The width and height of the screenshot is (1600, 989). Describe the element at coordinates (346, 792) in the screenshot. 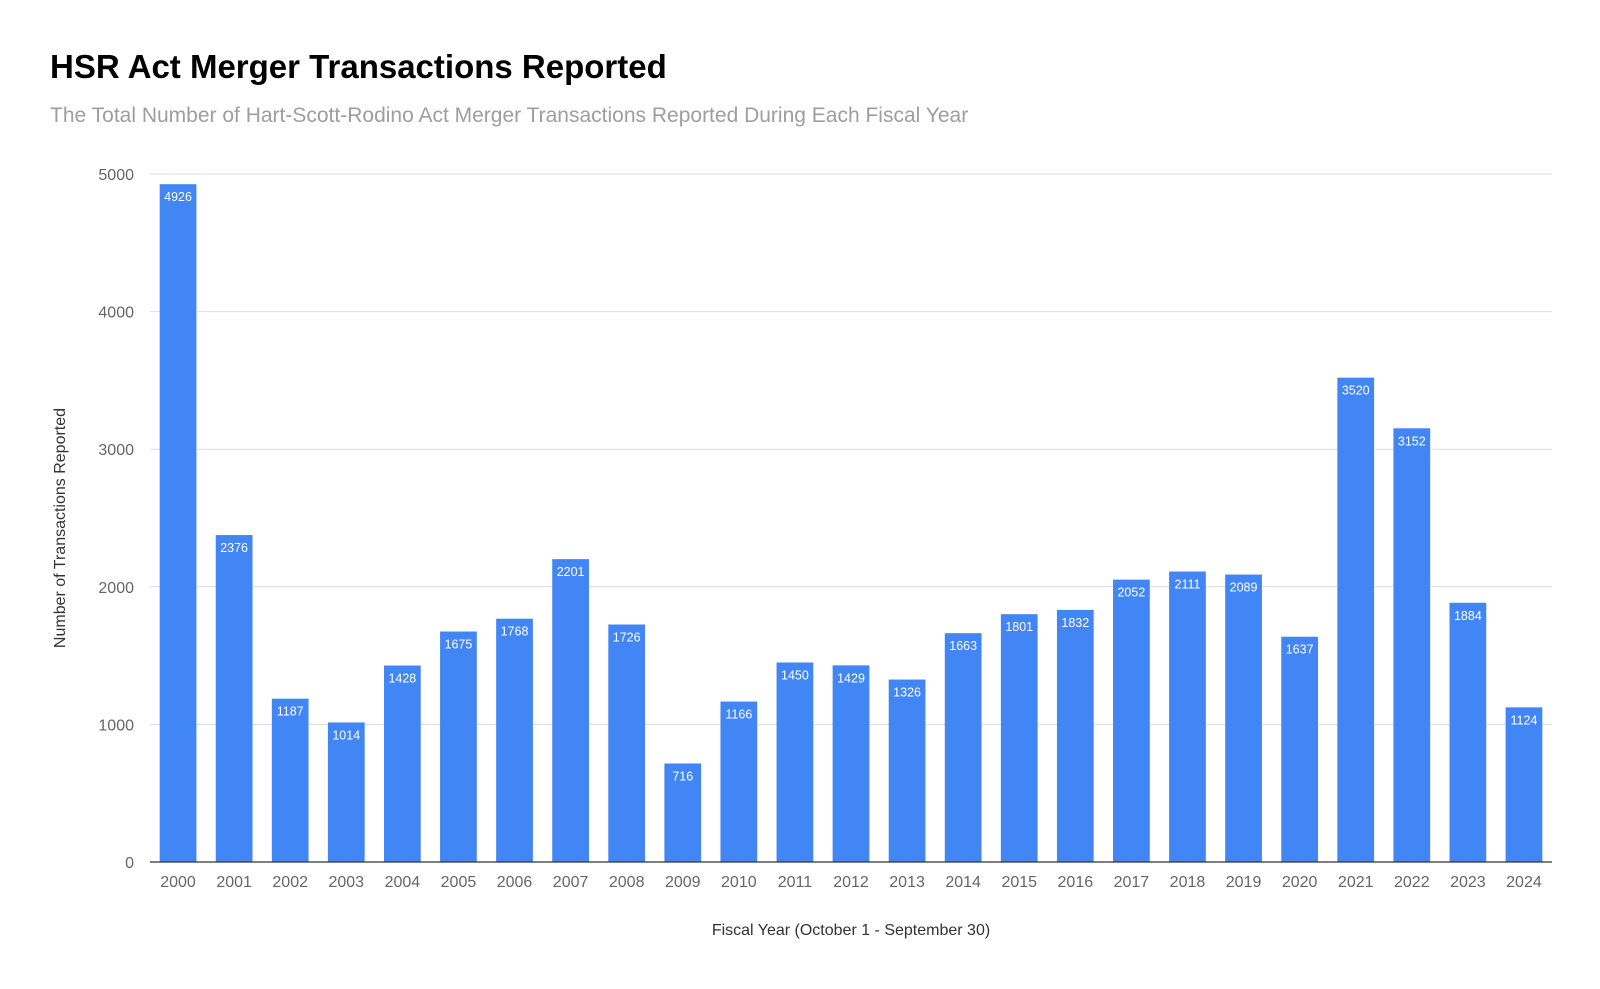

I see `bar-2003` at that location.